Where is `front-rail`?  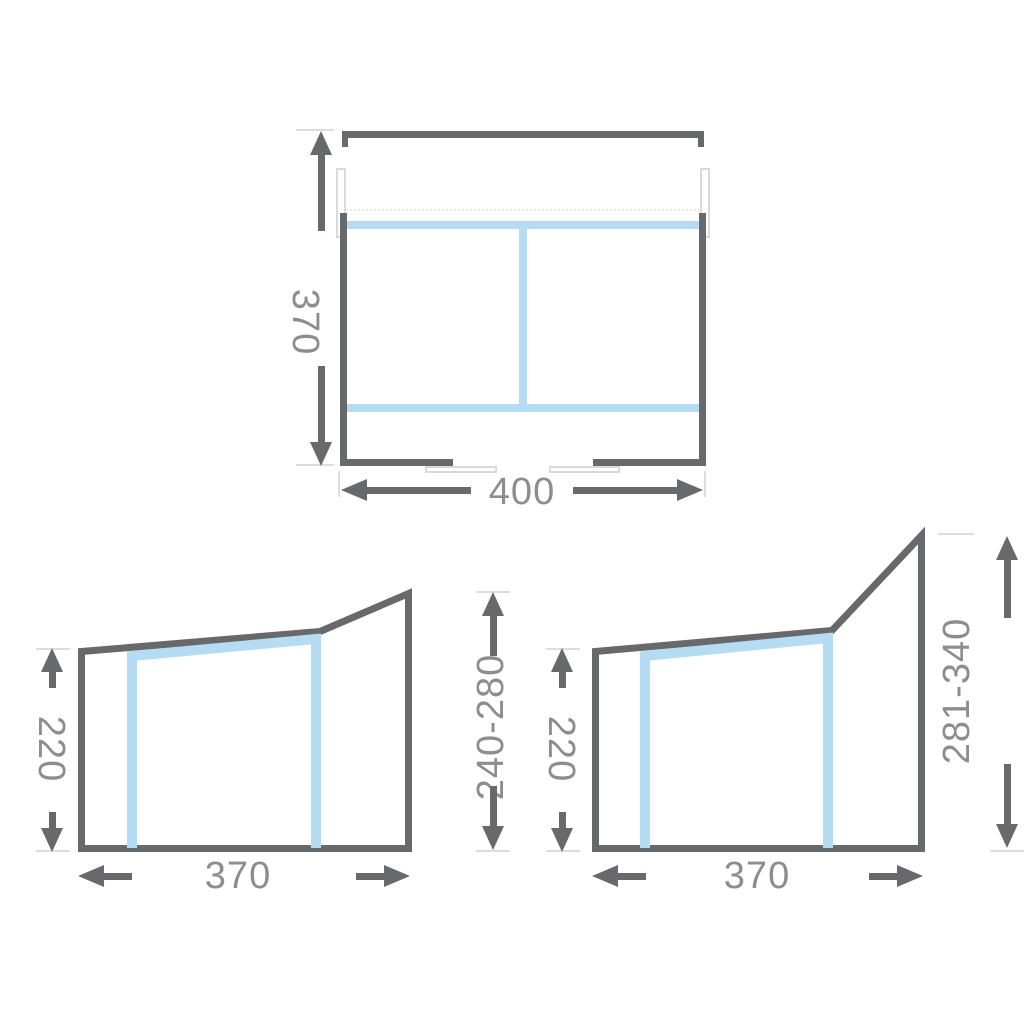
front-rail is located at coordinates (523, 134).